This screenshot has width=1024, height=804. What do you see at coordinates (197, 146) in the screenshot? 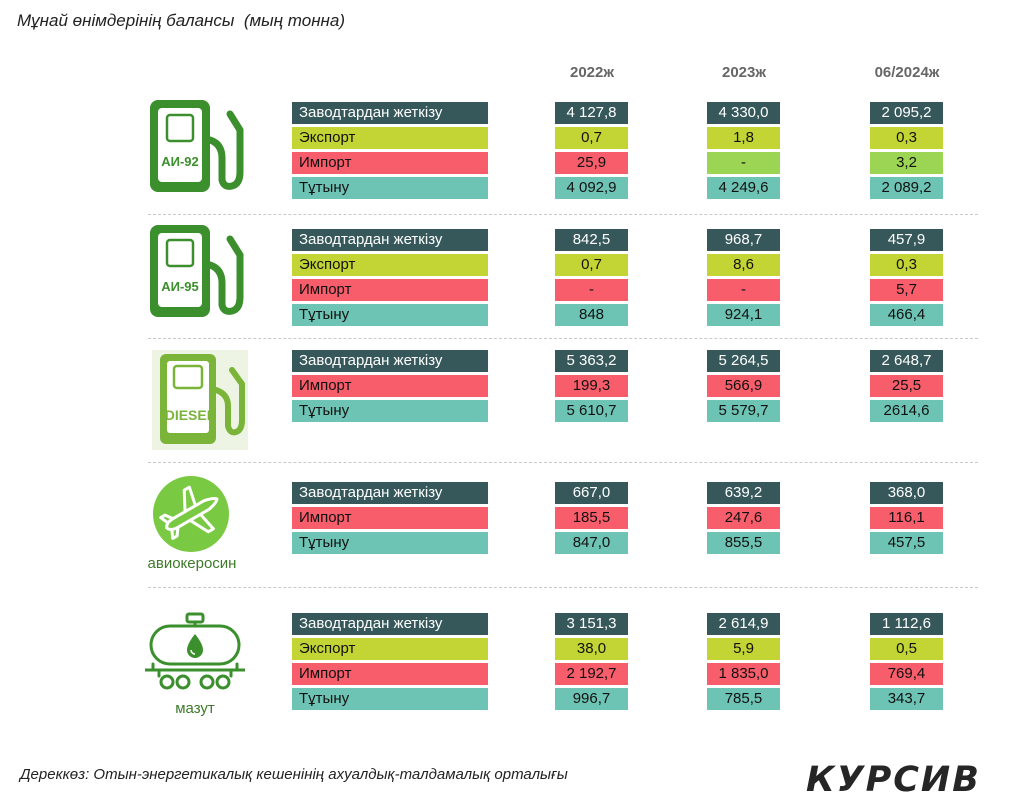
I see `fuel-pump-icon: АИ-92` at bounding box center [197, 146].